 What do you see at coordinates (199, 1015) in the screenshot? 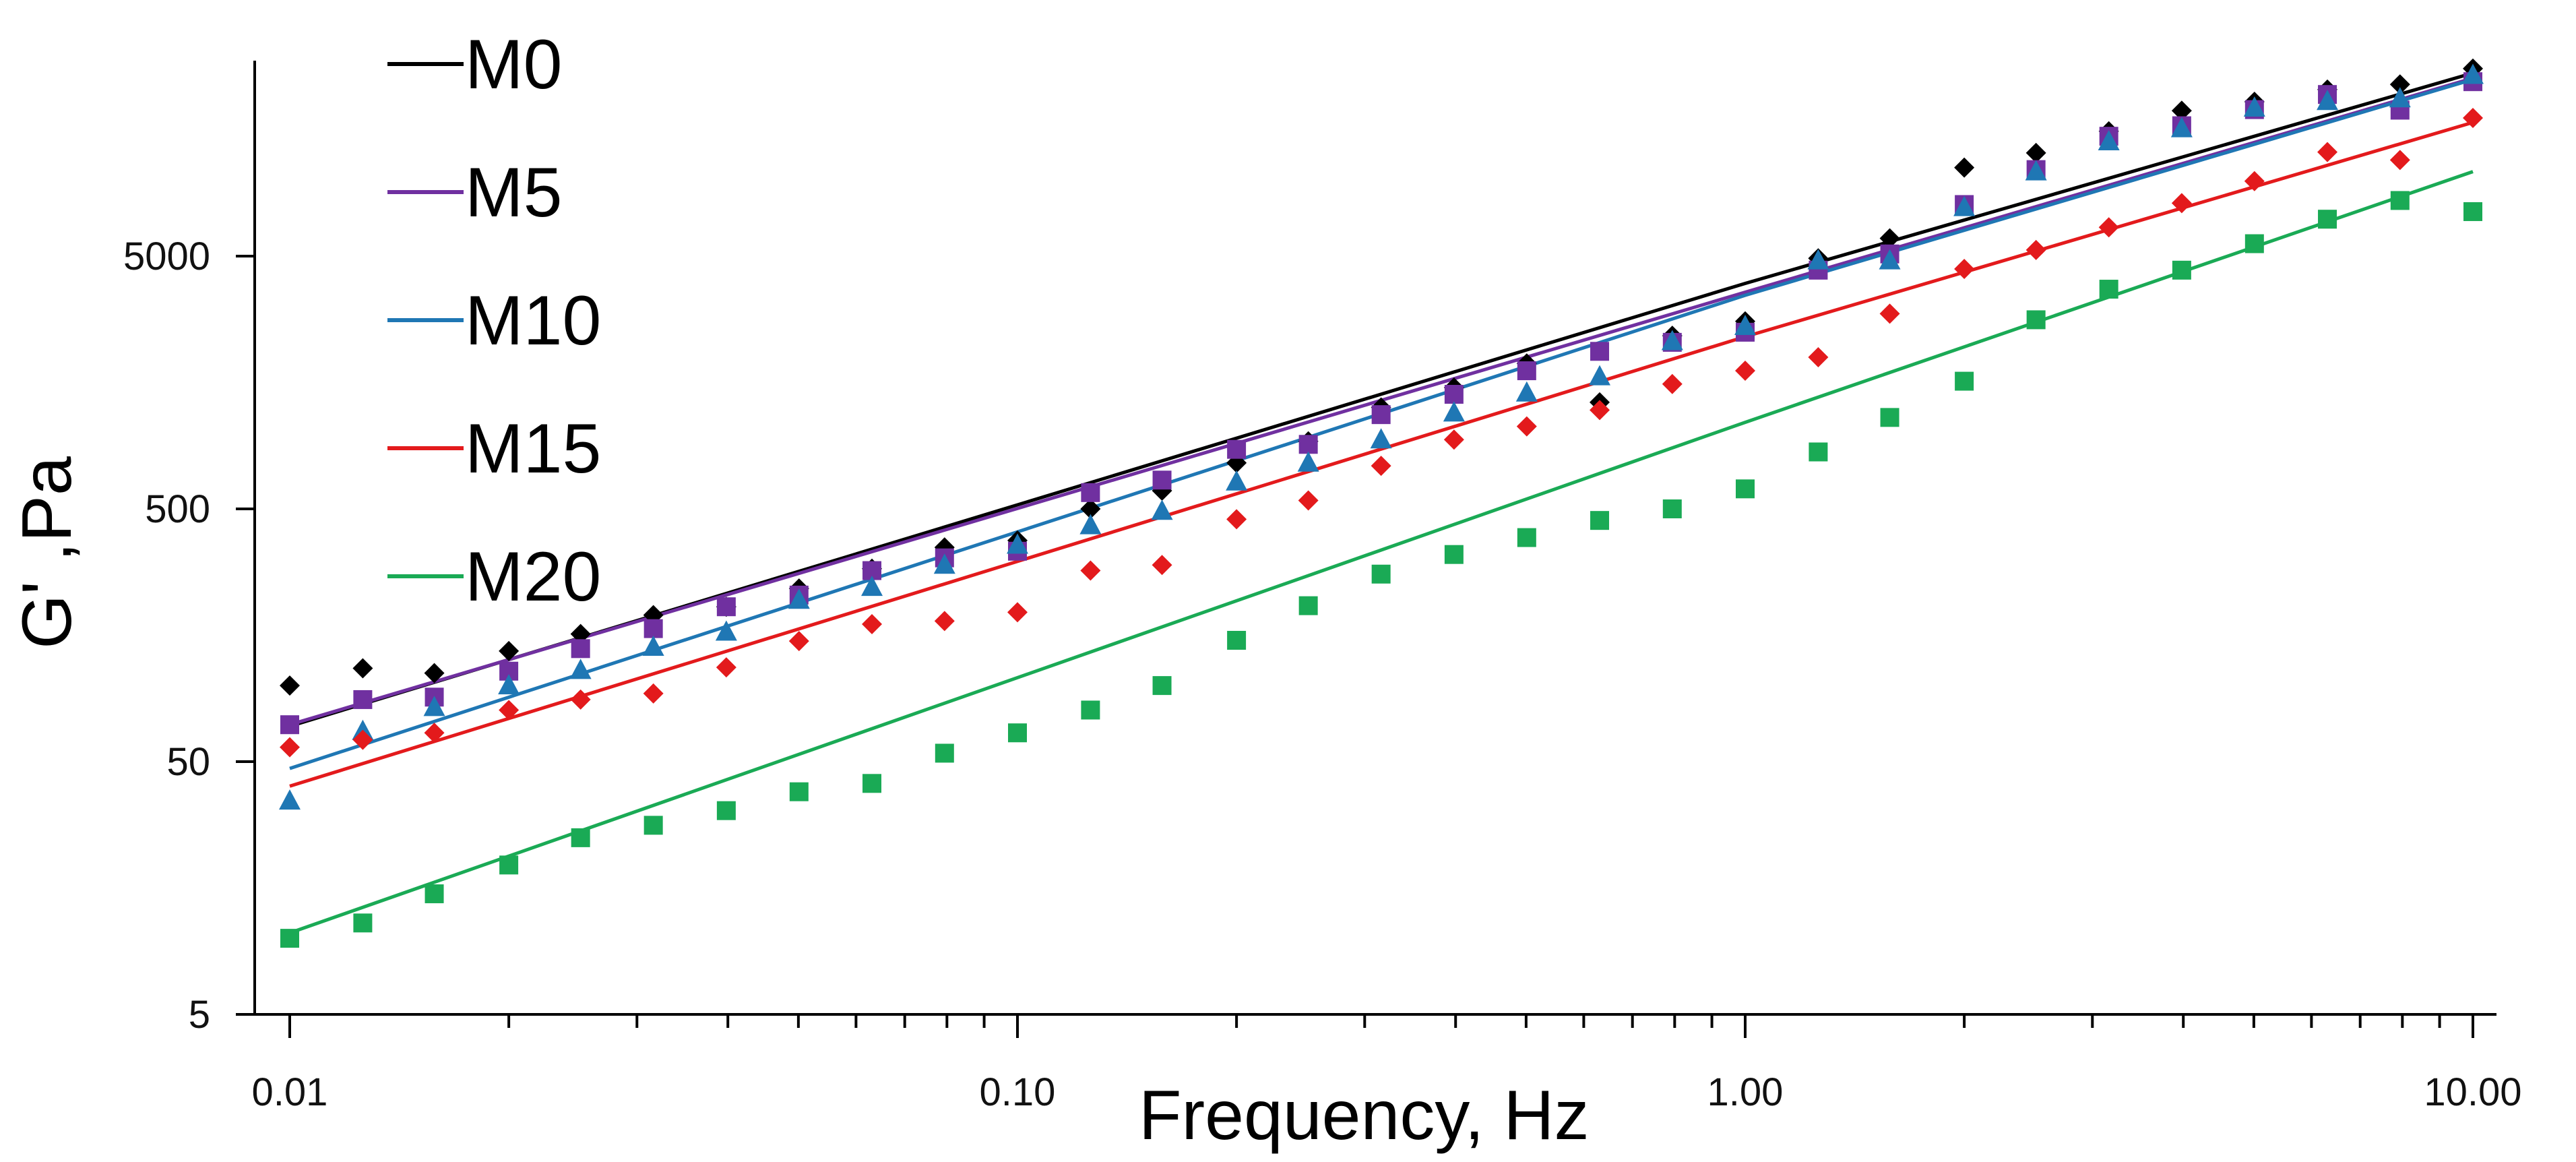
I see `y-tick-label: 5` at bounding box center [199, 1015].